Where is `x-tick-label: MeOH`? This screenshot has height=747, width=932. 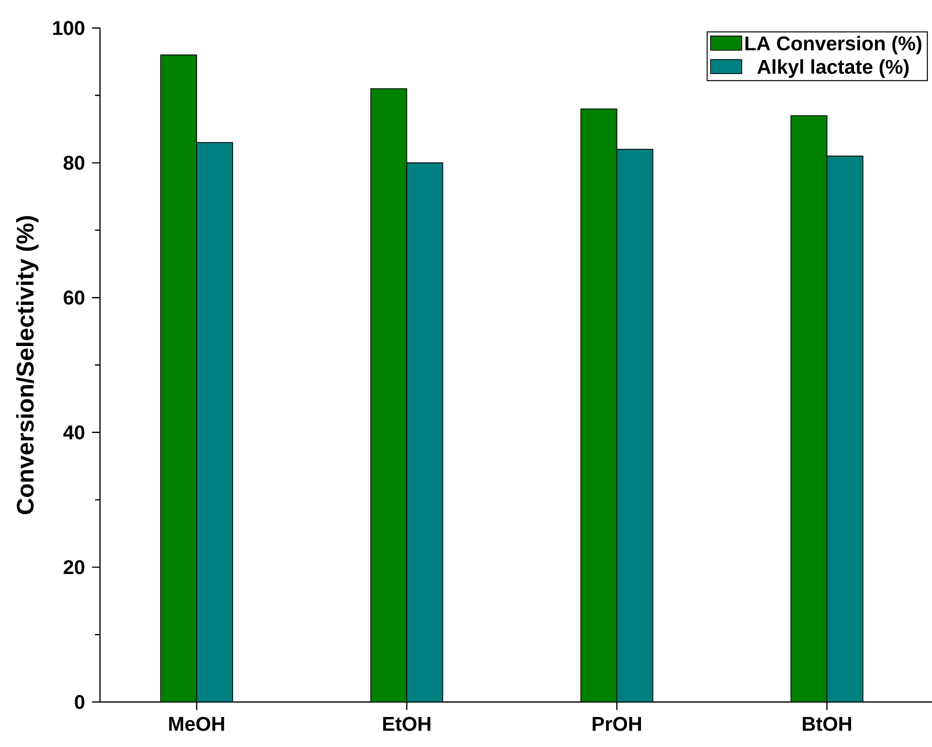
x-tick-label: MeOH is located at coordinates (196, 723).